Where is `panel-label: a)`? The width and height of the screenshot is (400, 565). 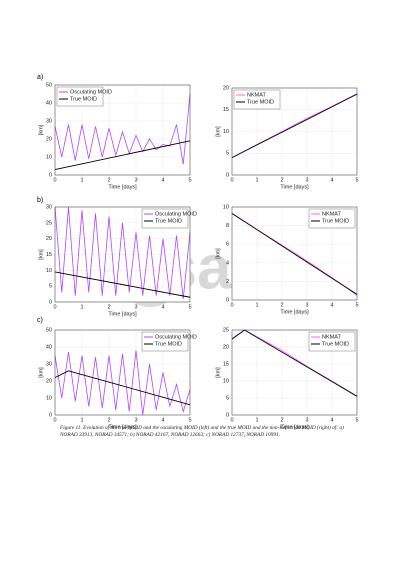
panel-label: a) is located at coordinates (40, 77).